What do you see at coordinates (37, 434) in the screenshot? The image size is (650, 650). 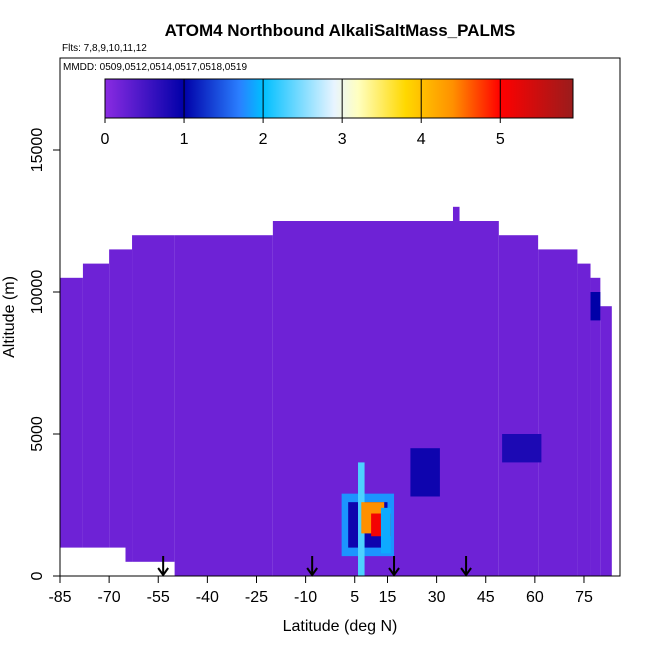 I see `y-tick-label: 5000` at bounding box center [37, 434].